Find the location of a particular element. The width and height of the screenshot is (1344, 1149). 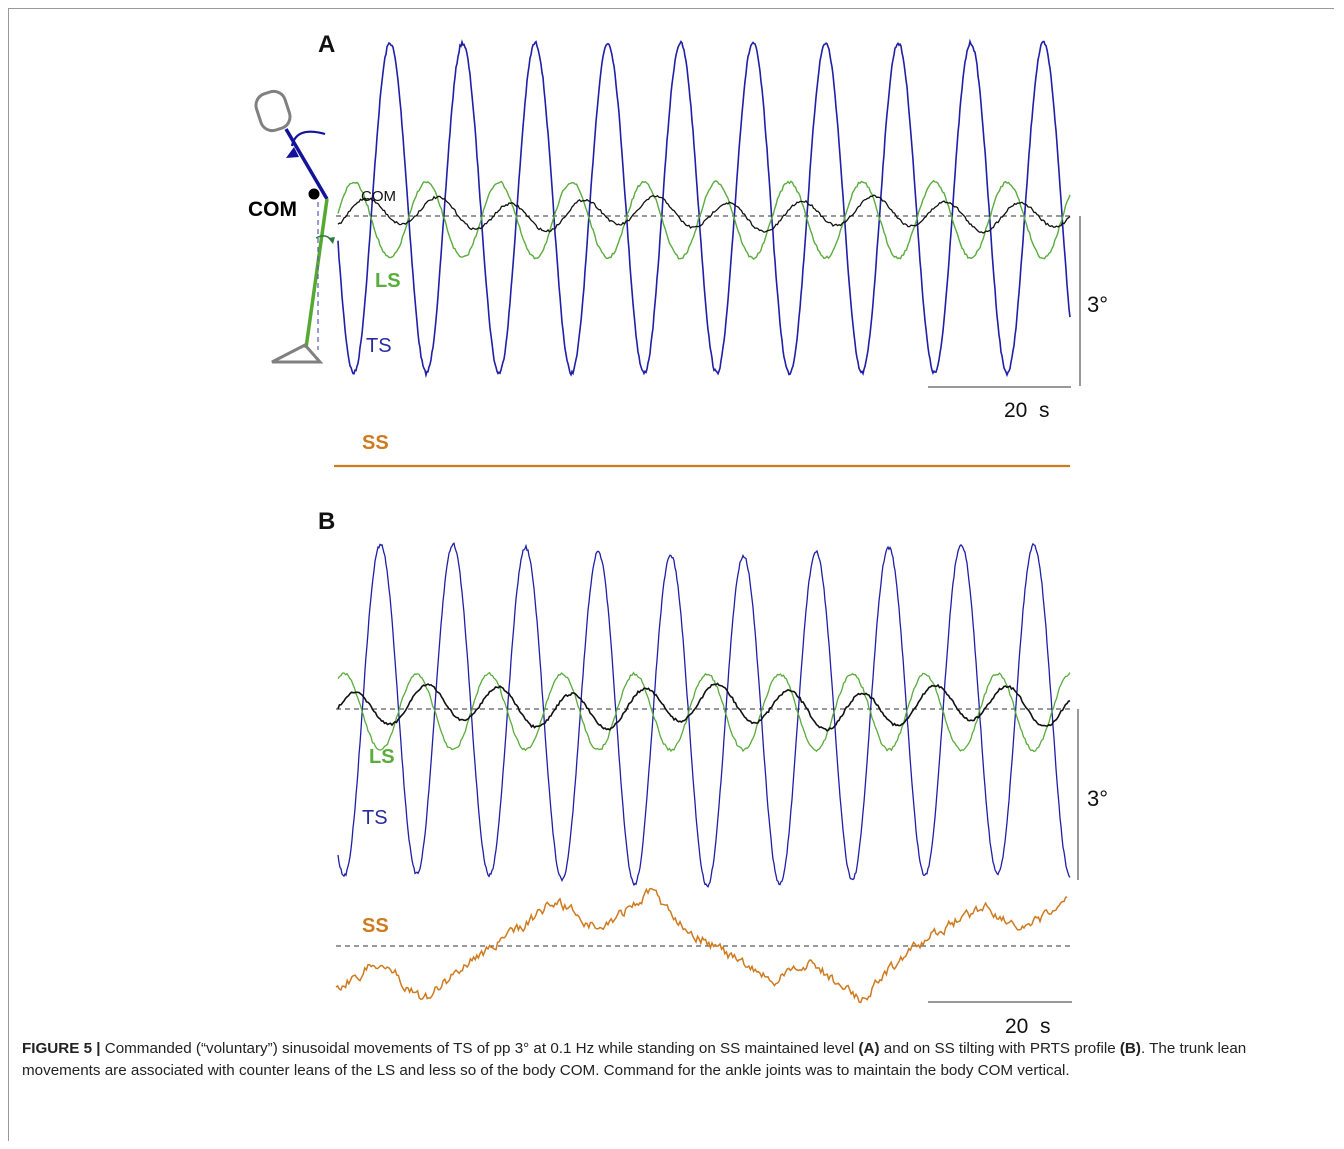

panel-a-scale-y-label: 3° is located at coordinates (1097, 304).